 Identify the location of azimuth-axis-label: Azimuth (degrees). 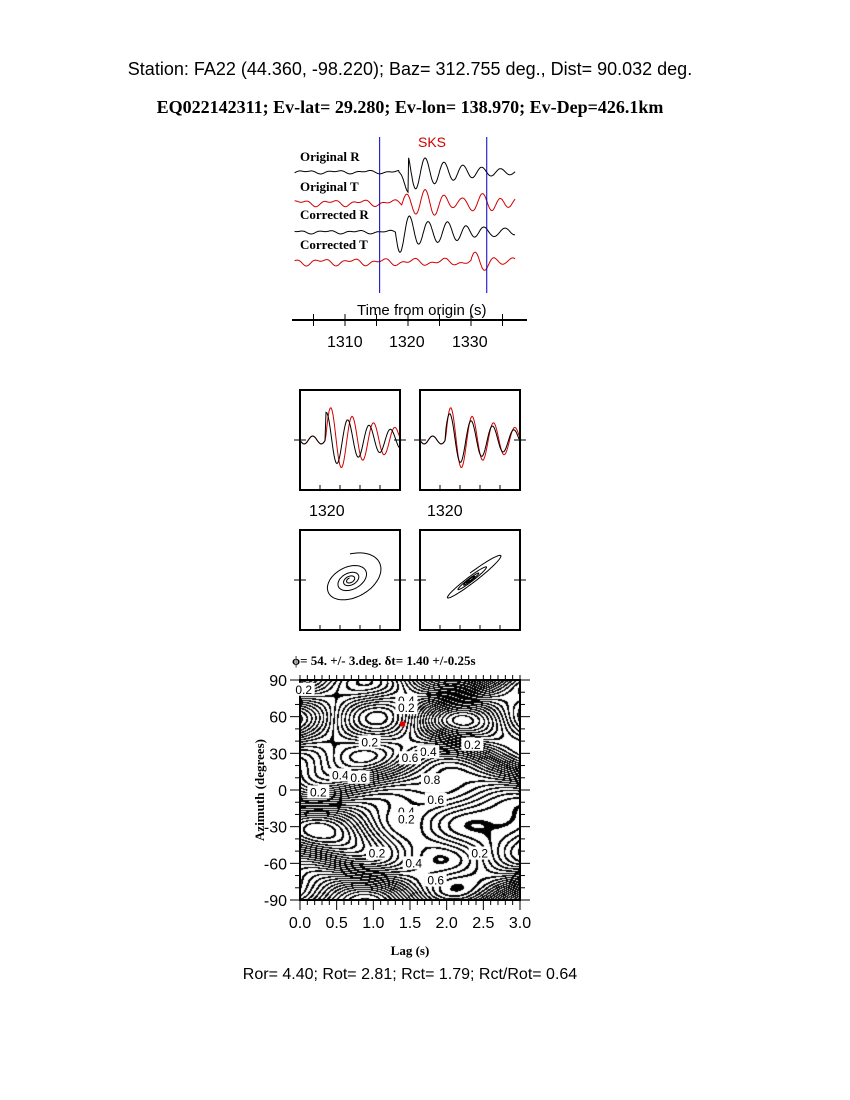
(259, 790).